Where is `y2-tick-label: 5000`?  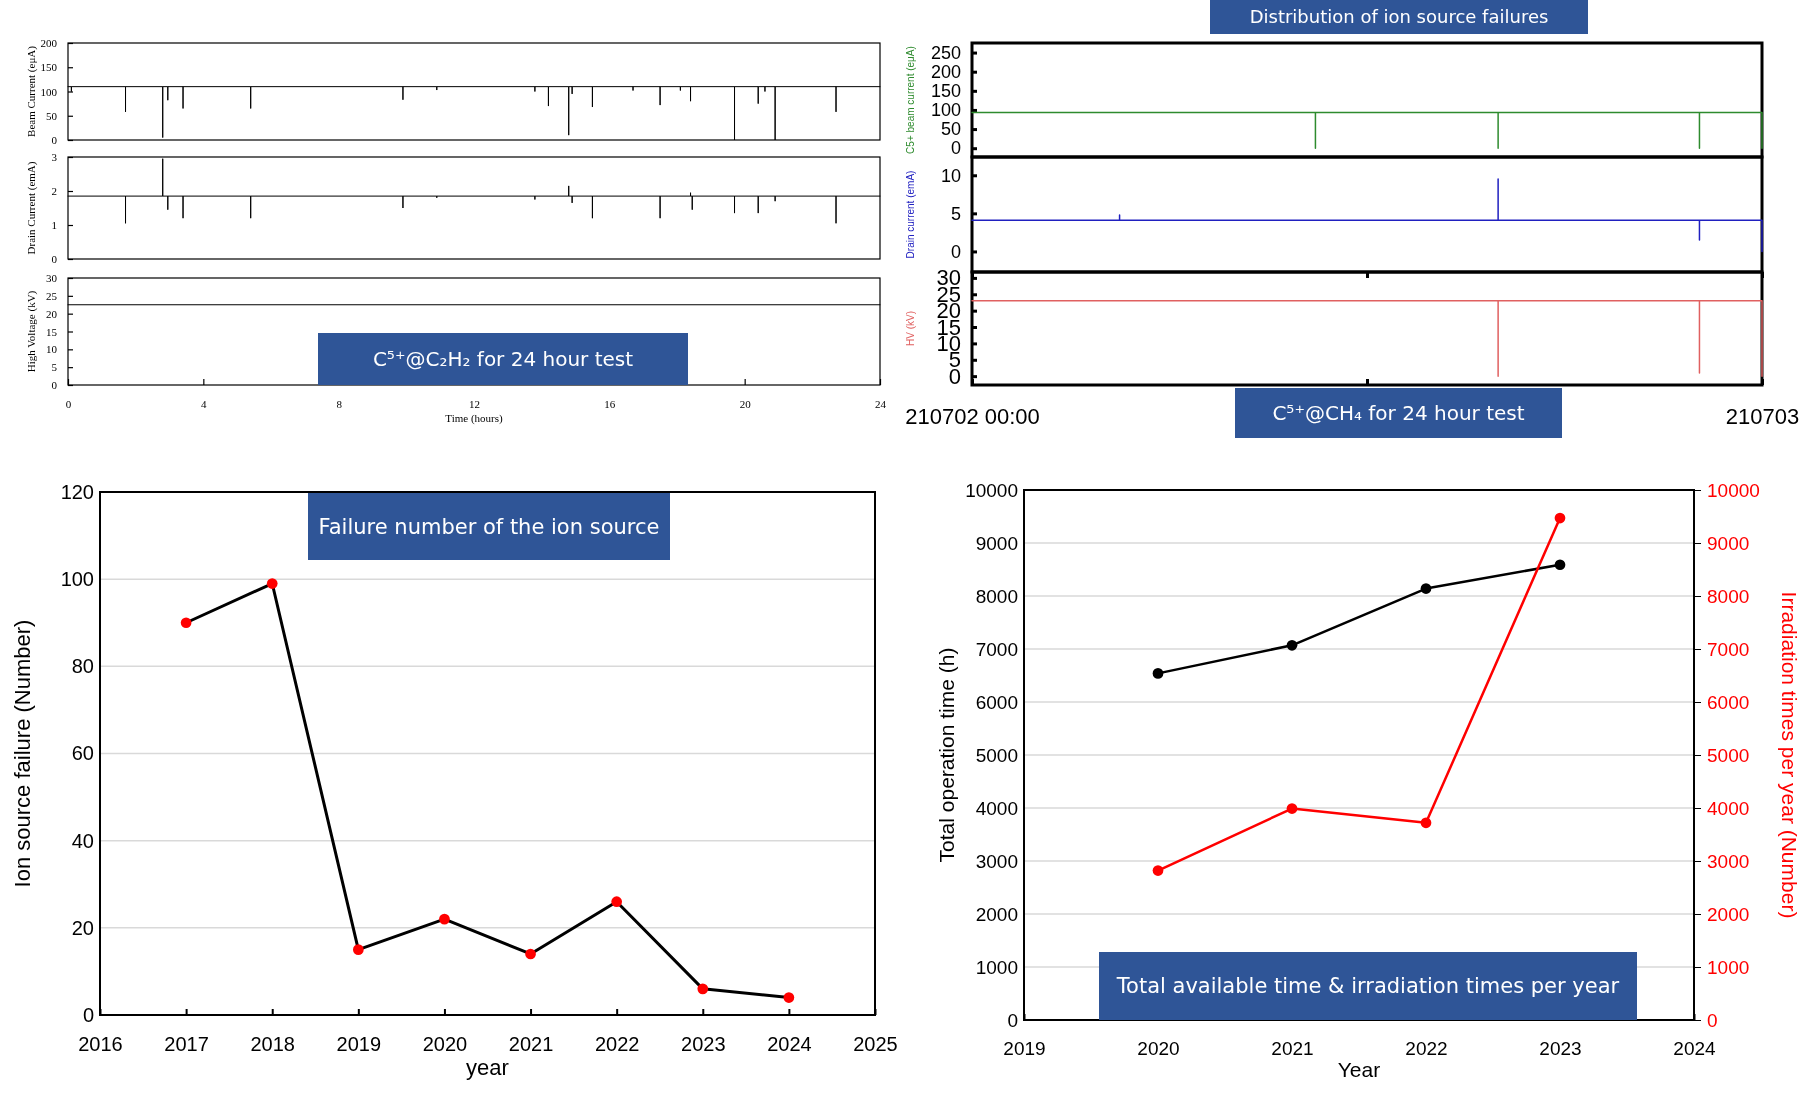 y2-tick-label: 5000 is located at coordinates (1728, 755).